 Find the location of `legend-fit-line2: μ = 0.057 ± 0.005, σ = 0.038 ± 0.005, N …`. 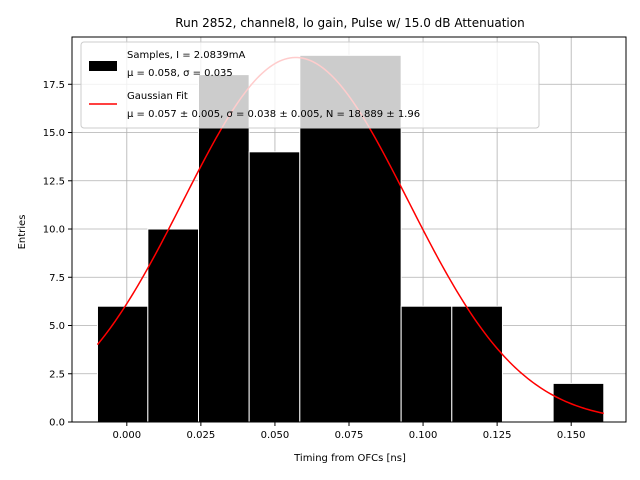

legend-fit-line2: μ = 0.057 ± 0.005, σ = 0.038 ± 0.005, N … is located at coordinates (273, 114).